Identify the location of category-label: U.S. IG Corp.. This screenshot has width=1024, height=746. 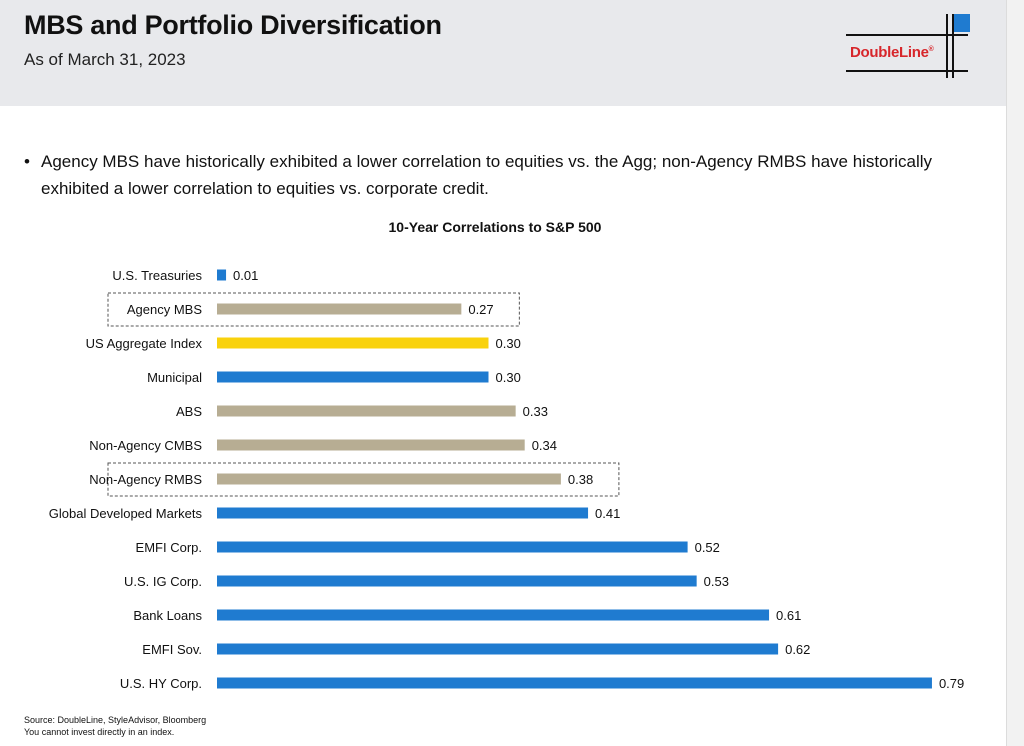
(163, 581).